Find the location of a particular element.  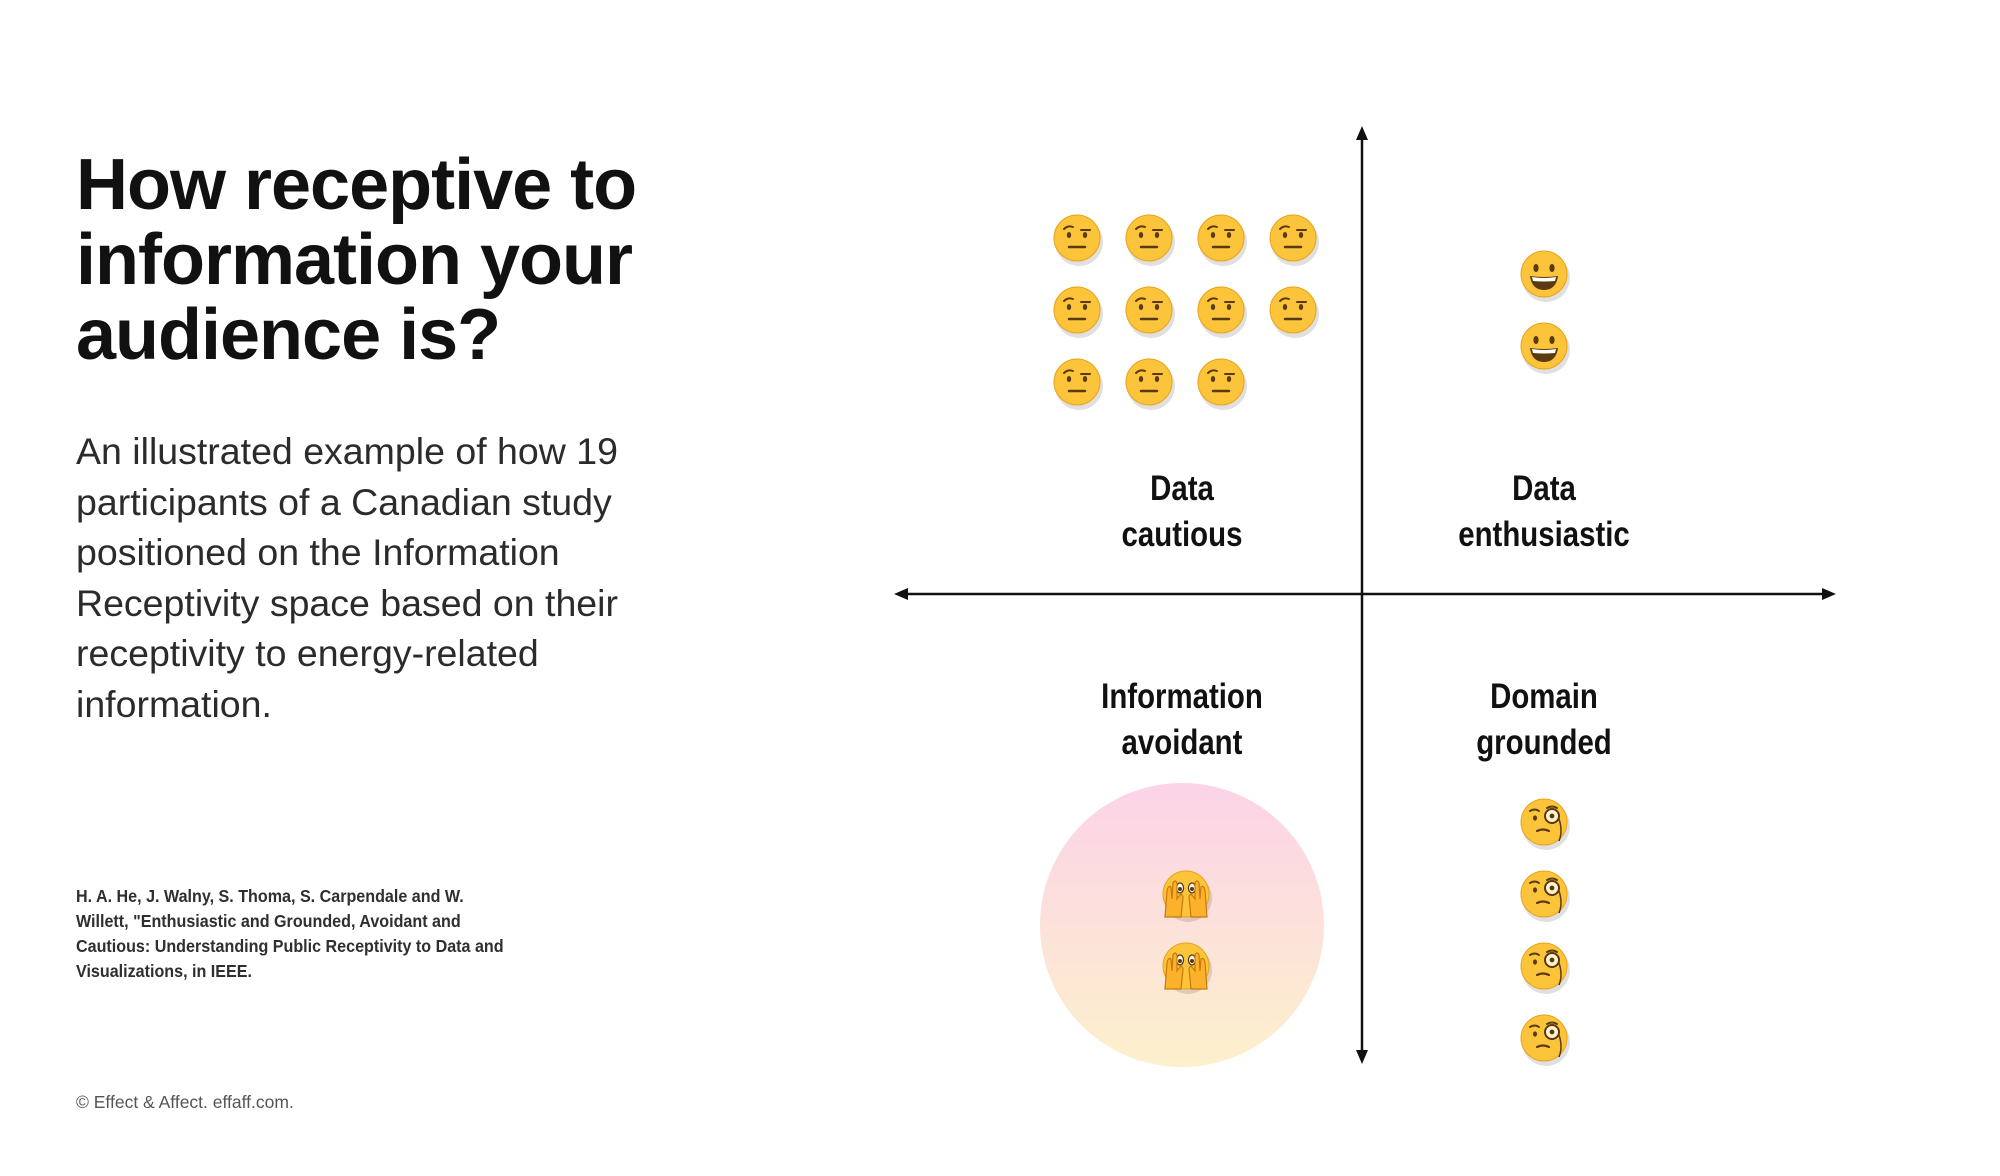

quadrant-label-information-avoidant: Information avoidant is located at coordinates (1182, 719).